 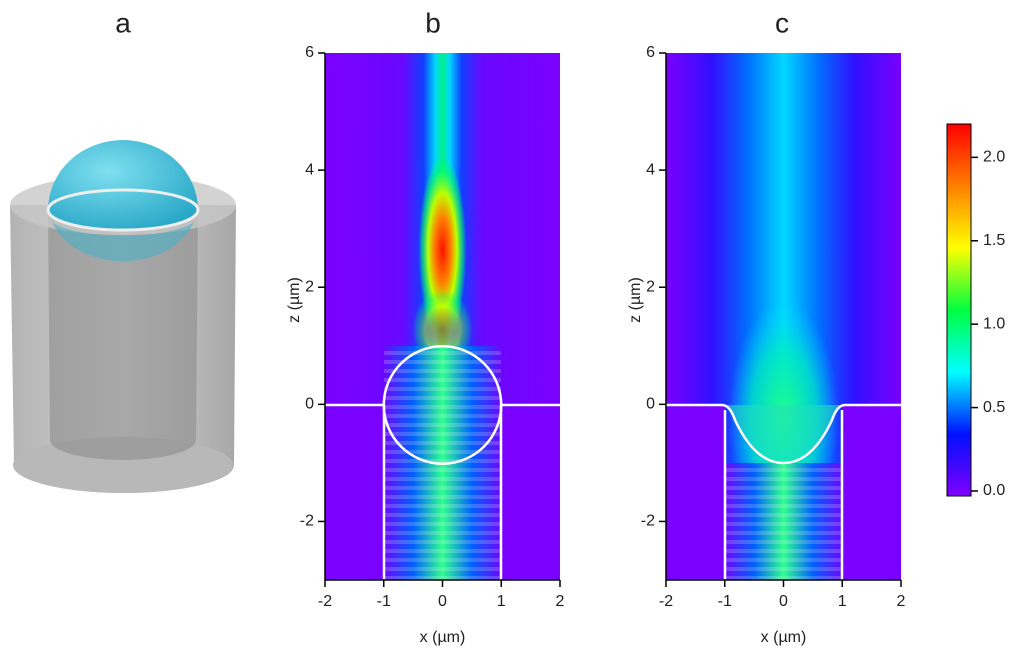 What do you see at coordinates (994, 240) in the screenshot?
I see `colorbar-tick-label: 1.5` at bounding box center [994, 240].